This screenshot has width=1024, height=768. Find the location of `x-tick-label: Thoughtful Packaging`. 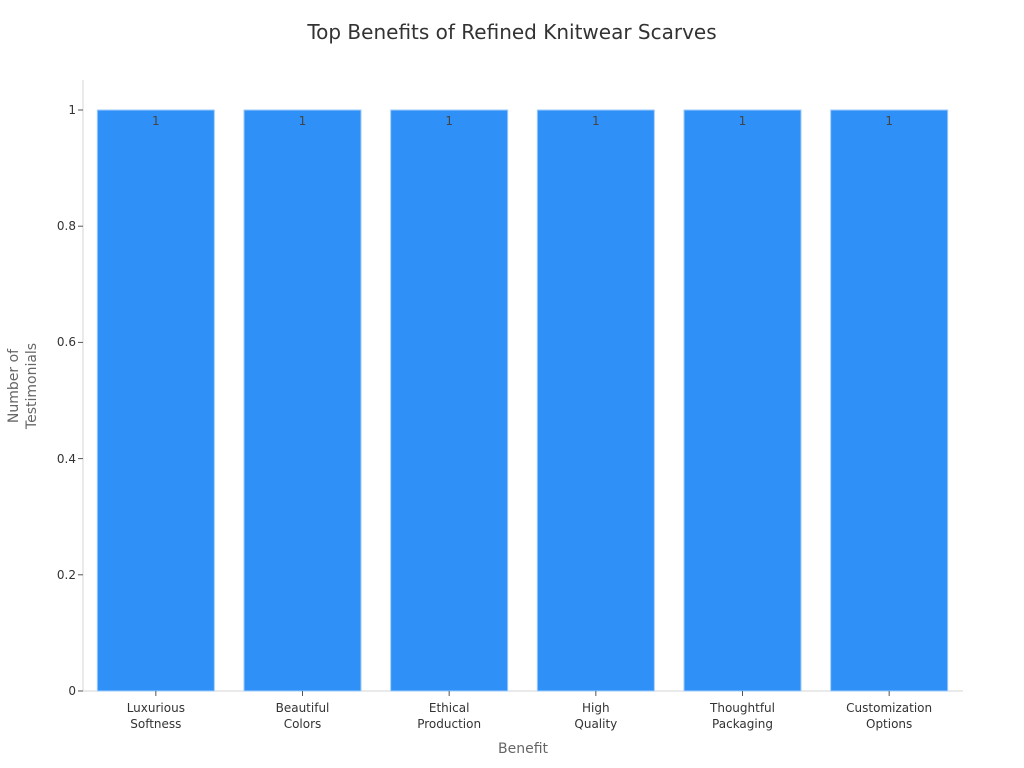

x-tick-label: Thoughtful Packaging is located at coordinates (742, 716).